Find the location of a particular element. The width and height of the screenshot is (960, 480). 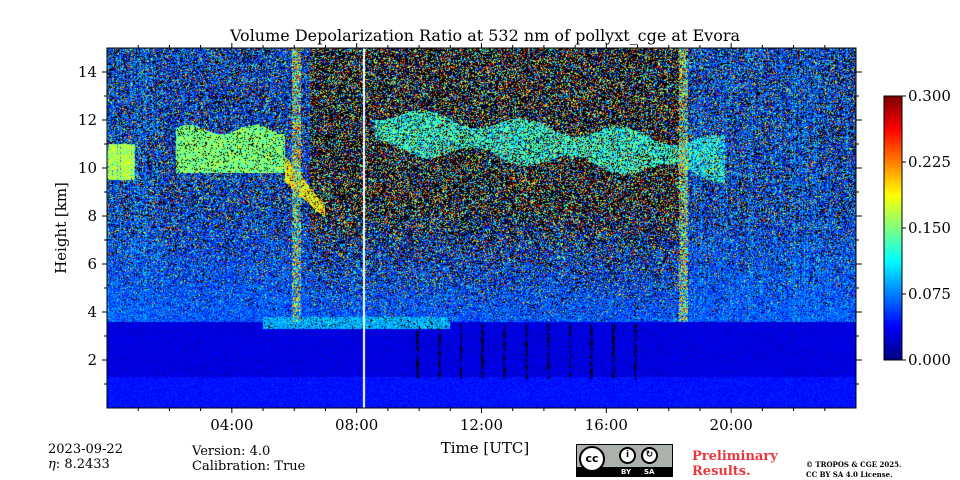

colorbar-tick-label-2: 0.150 is located at coordinates (929, 228).